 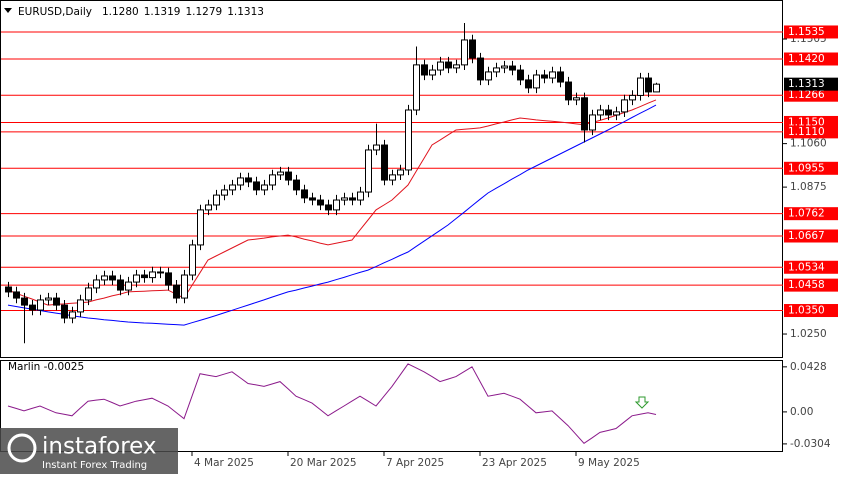 I want to click on indicator-tick-label: 0.0428, so click(x=808, y=367).